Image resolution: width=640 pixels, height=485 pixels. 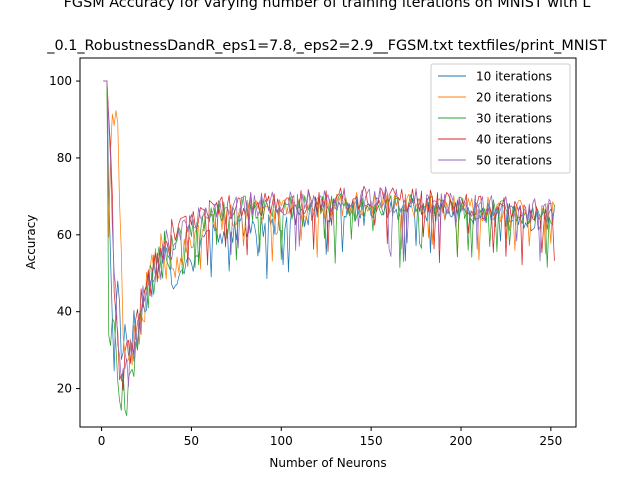 What do you see at coordinates (281, 441) in the screenshot?
I see `x-tick-label: 100` at bounding box center [281, 441].